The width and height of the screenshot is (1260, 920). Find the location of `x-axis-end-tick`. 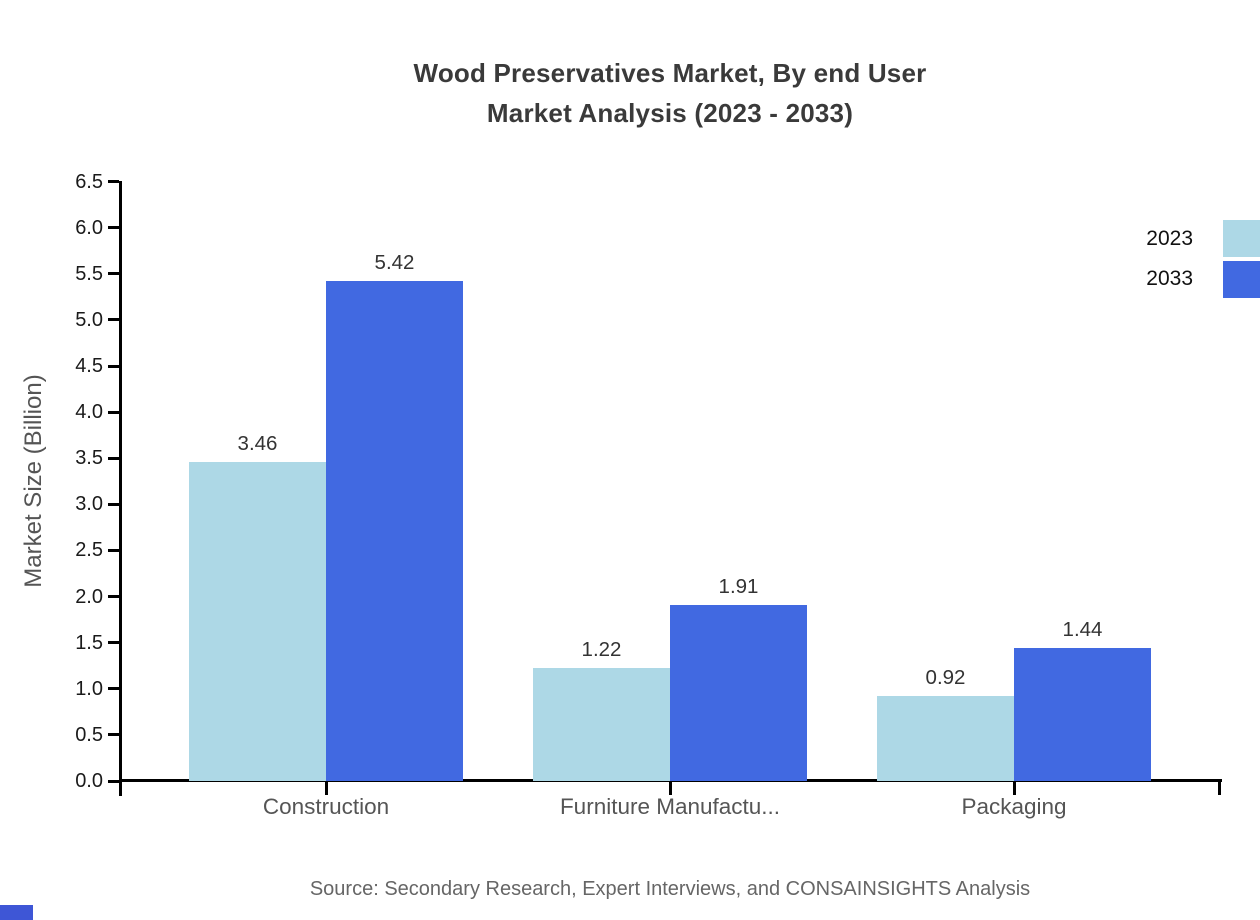

x-axis-end-tick is located at coordinates (1219, 788).